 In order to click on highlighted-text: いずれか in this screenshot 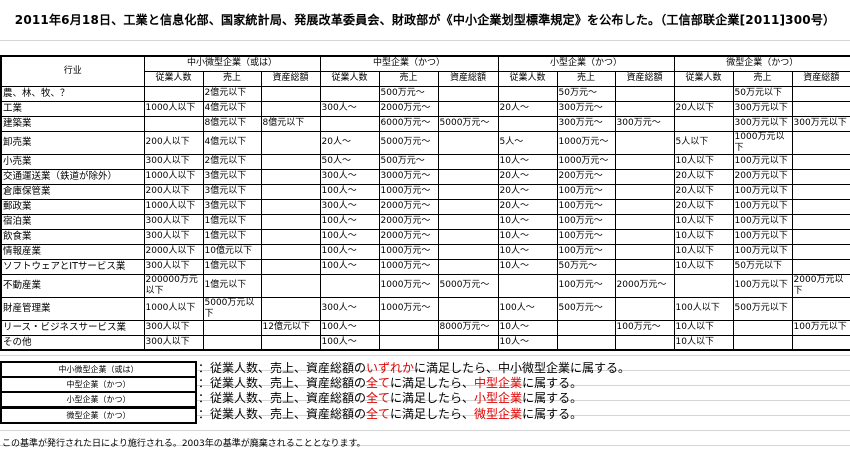, I will do `click(390, 368)`.